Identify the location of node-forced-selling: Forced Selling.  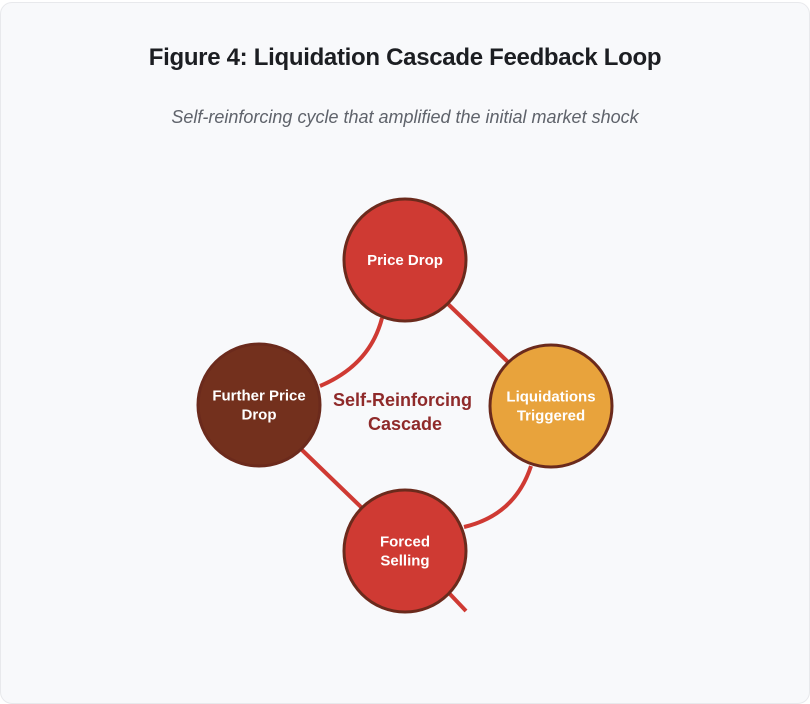
(405, 551).